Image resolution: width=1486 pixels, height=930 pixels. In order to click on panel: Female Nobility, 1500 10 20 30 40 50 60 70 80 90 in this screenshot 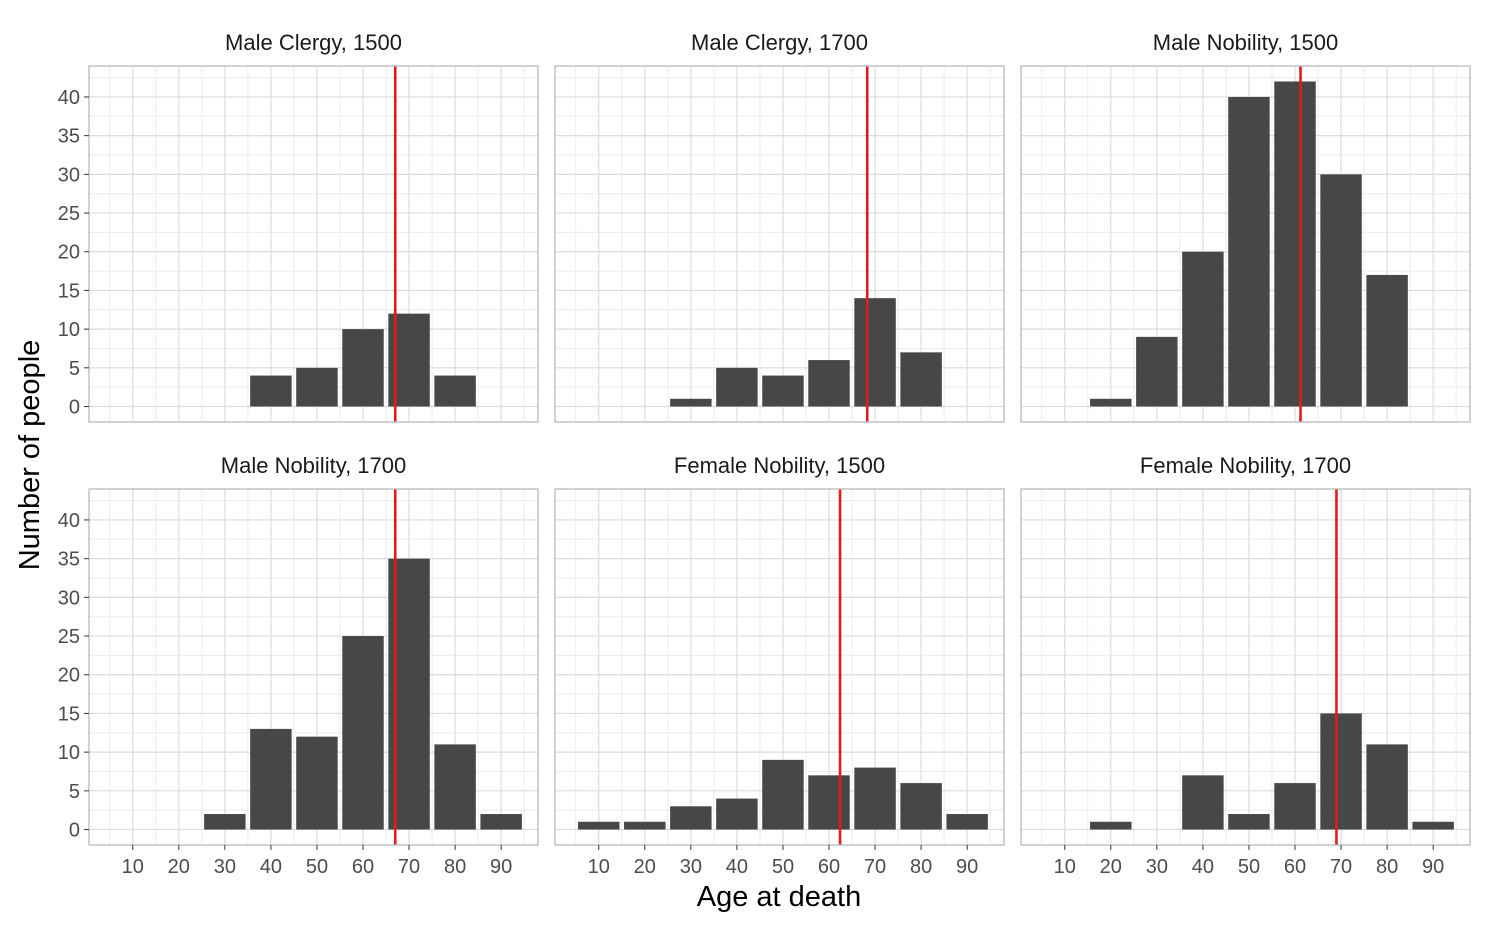, I will do `click(779, 665)`.